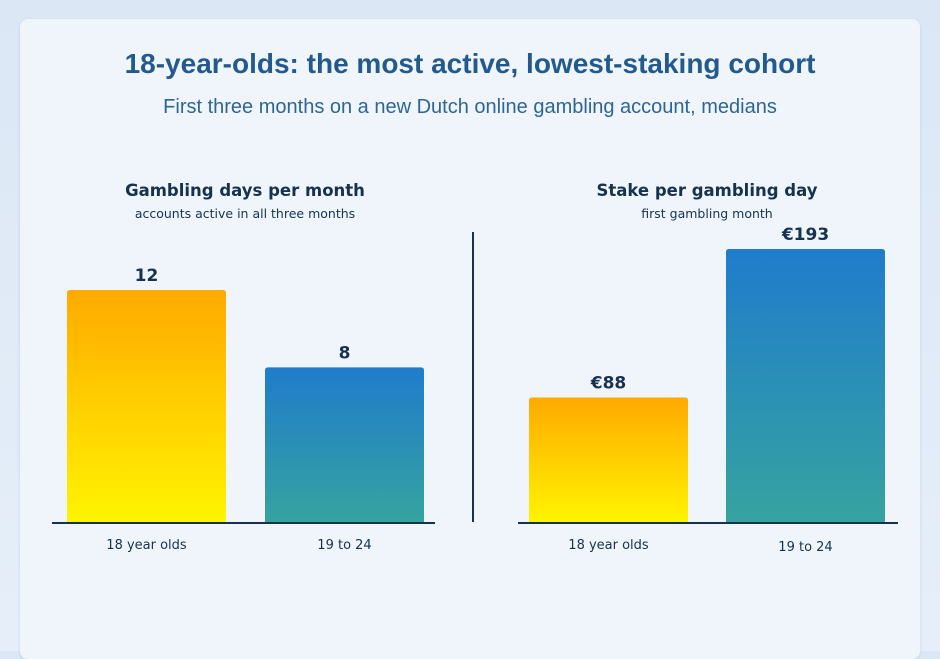  Describe the element at coordinates (345, 353) in the screenshot. I see `data-label: 8` at that location.